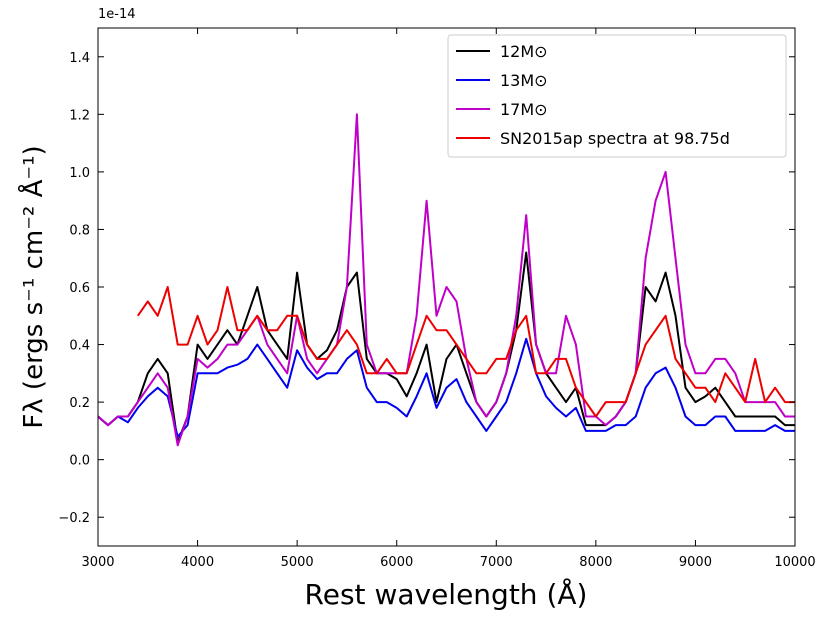 This screenshot has width=831, height=623. What do you see at coordinates (396, 562) in the screenshot?
I see `x-tick-label: 6000` at bounding box center [396, 562].